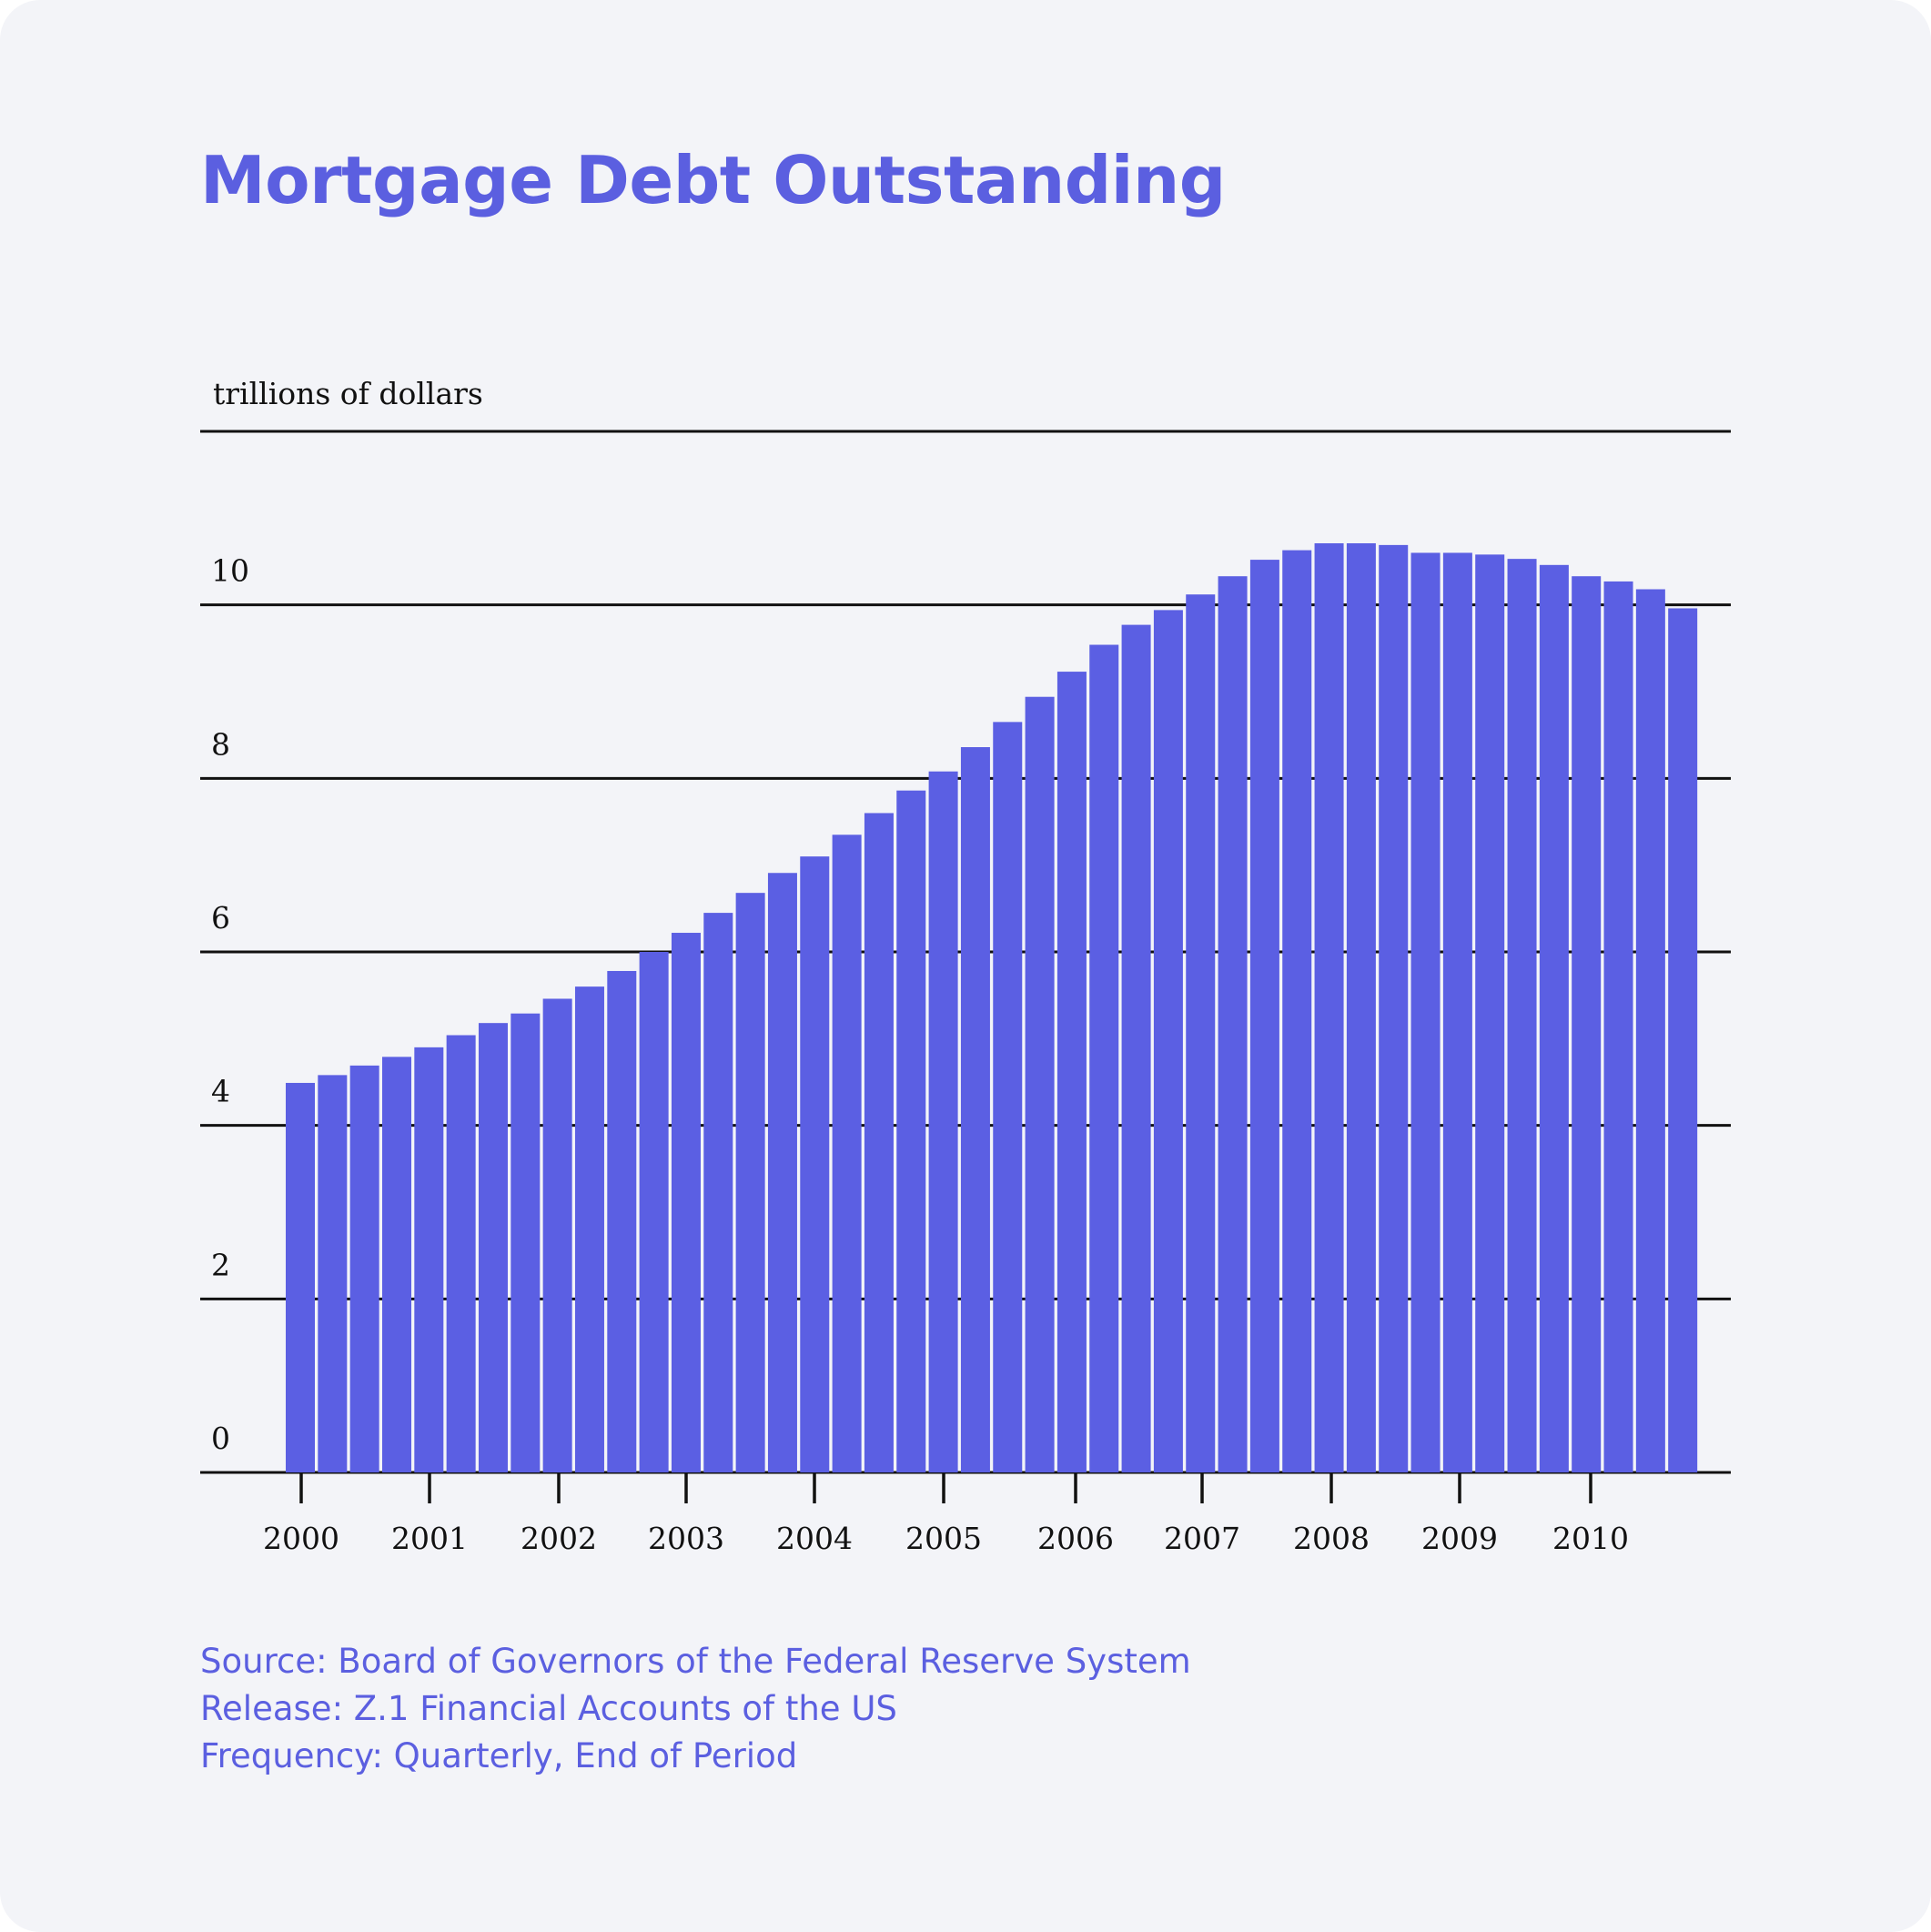 This screenshot has height=1932, width=1931. I want to click on x-tick-label-2010: 2010, so click(1590, 1538).